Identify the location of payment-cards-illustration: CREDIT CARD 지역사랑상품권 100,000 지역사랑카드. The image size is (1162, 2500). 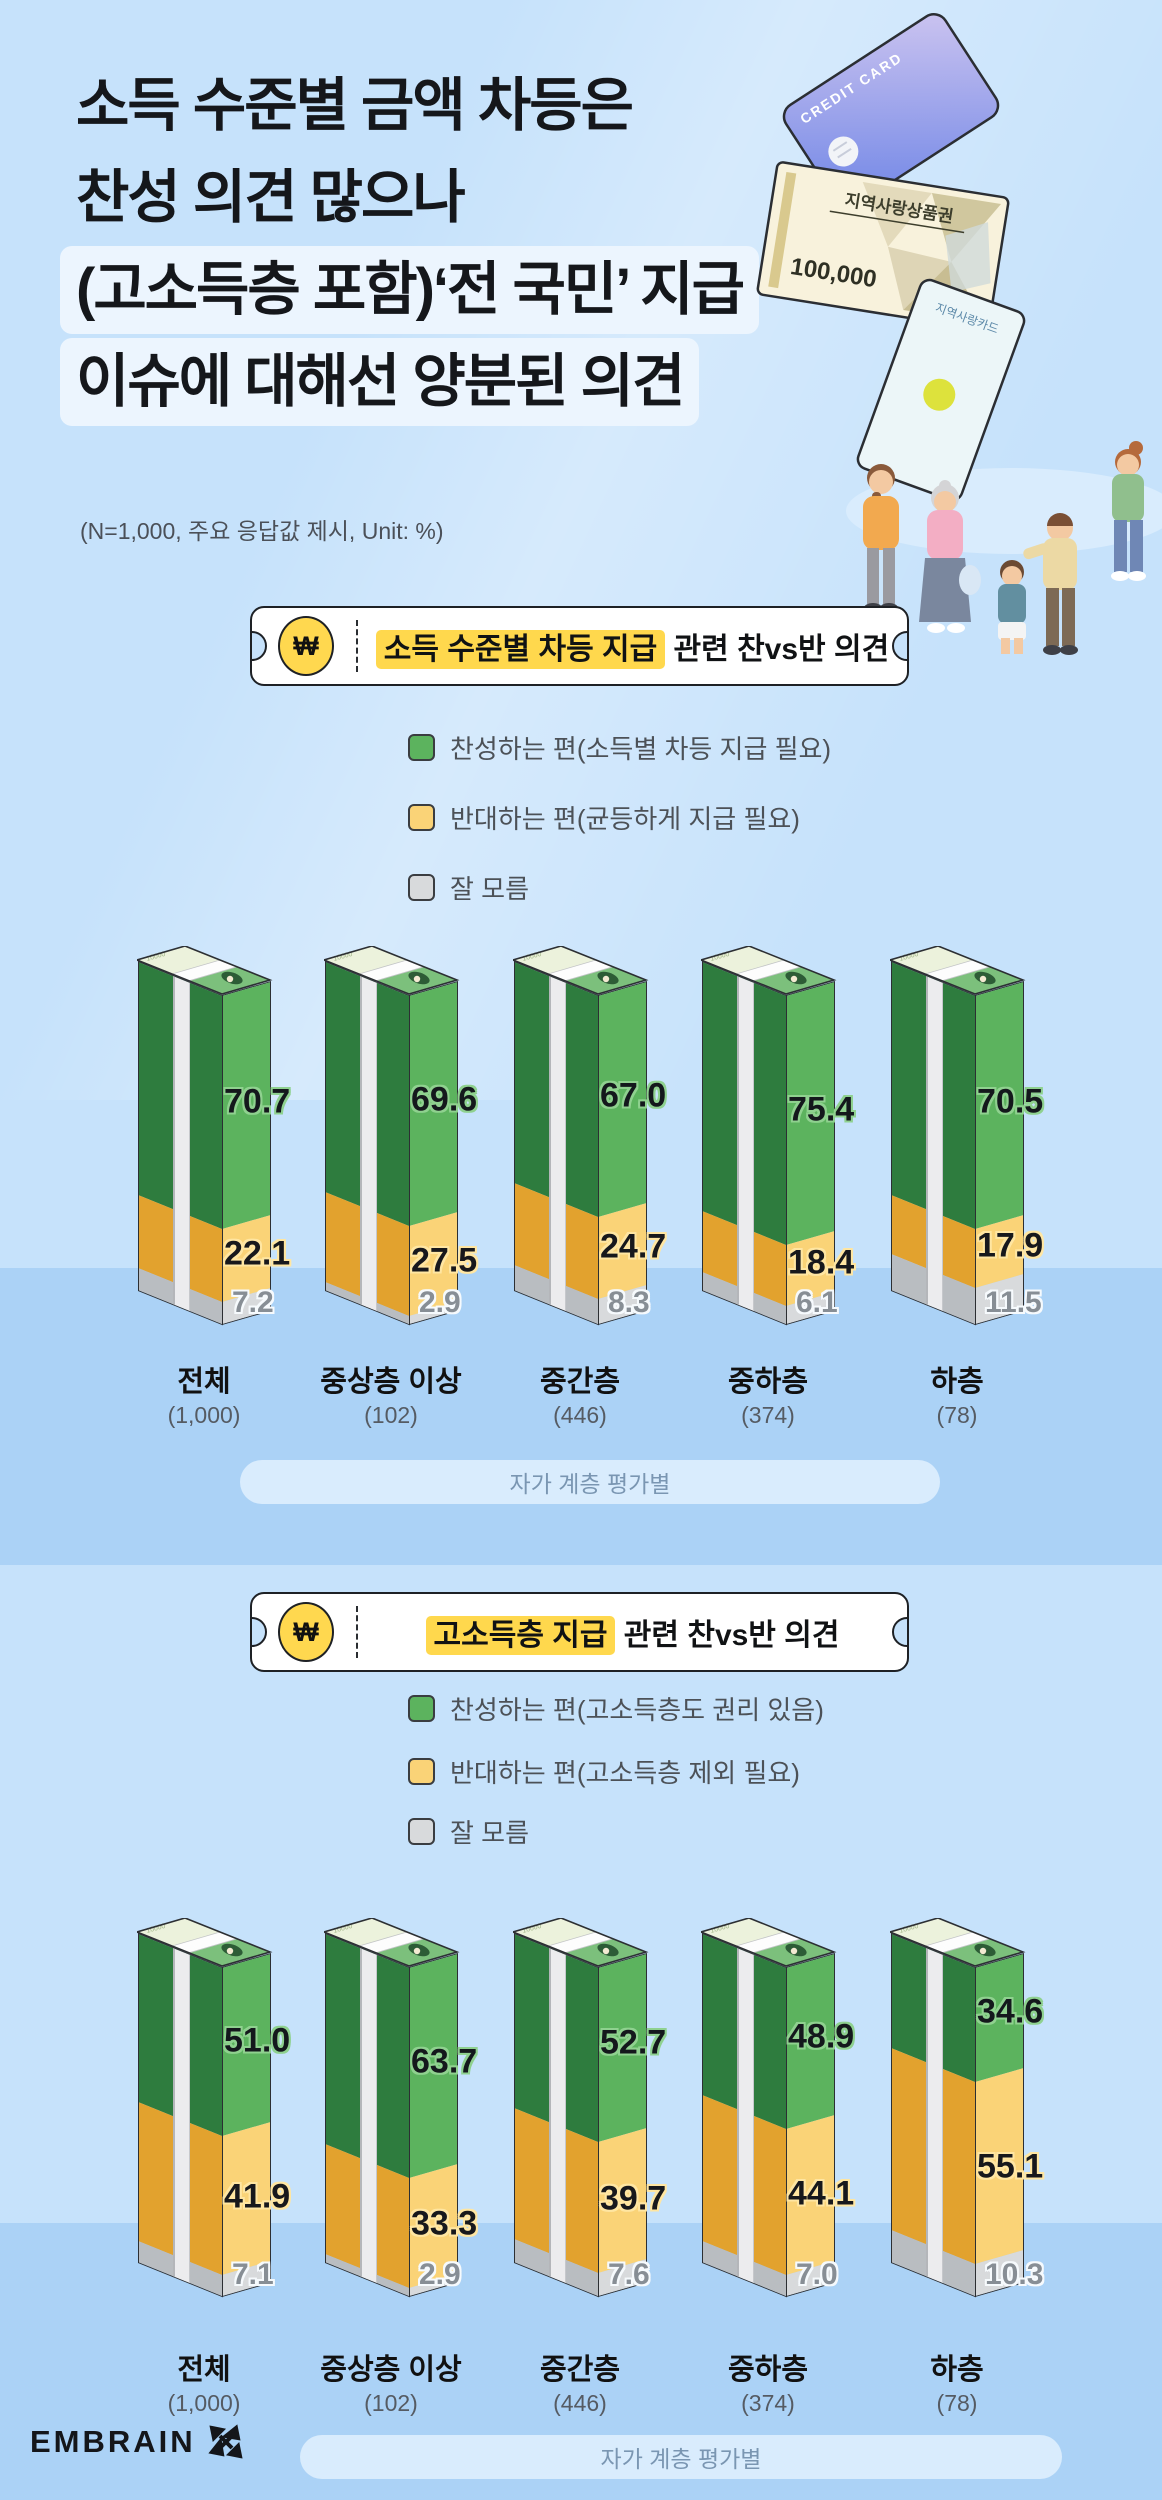
(891, 256).